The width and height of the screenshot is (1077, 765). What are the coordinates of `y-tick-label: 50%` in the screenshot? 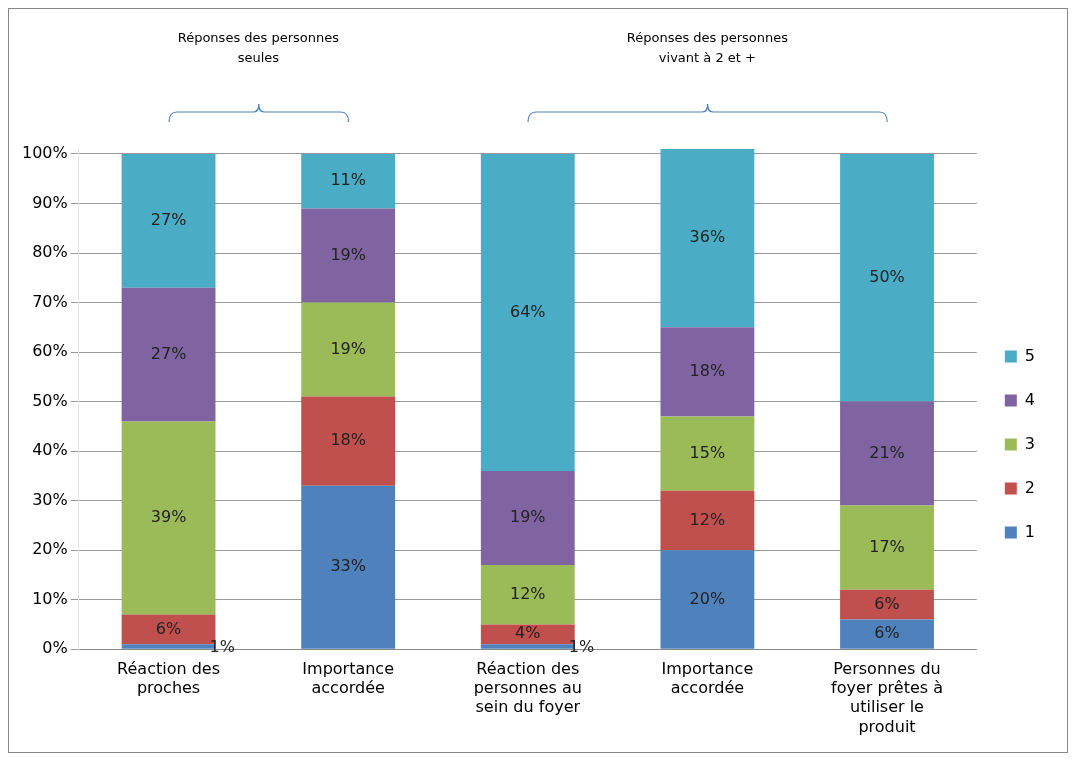 It's located at (50, 400).